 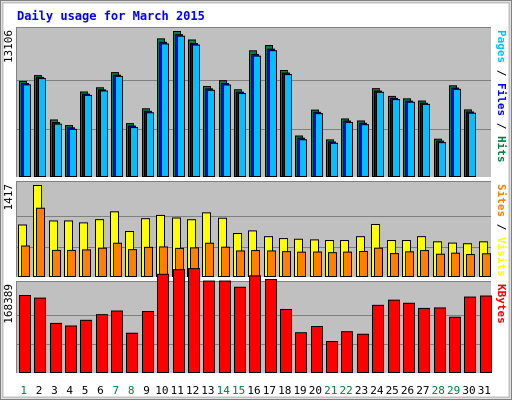 I want to click on axis-max-label: 13106, so click(x=8, y=46).